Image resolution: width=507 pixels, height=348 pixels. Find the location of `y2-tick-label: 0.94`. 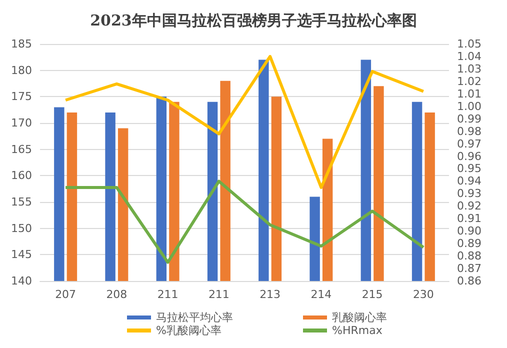

y2-tick-label: 0.94 is located at coordinates (469, 181).